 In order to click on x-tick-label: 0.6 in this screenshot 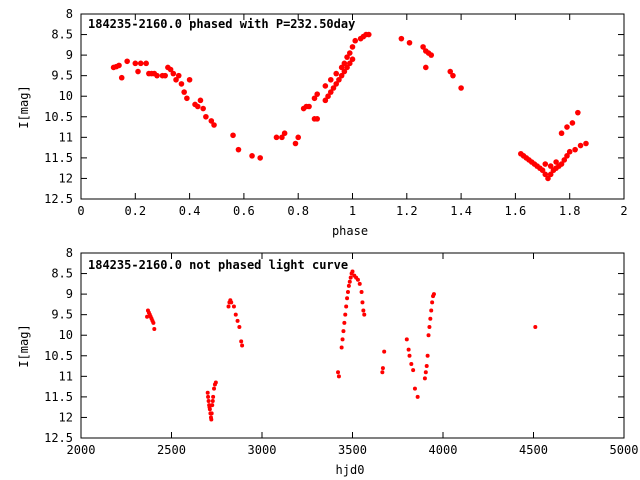, I will do `click(244, 211)`.